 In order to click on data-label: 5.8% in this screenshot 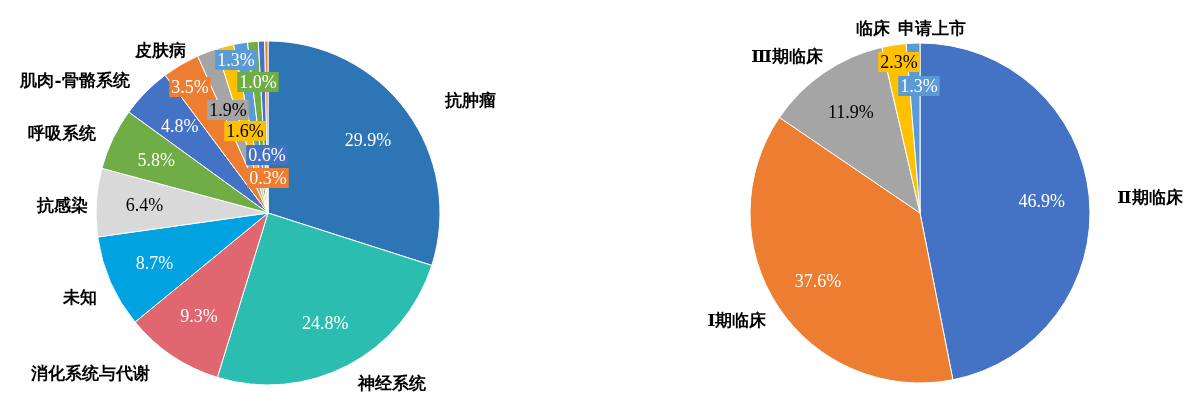, I will do `click(156, 159)`.